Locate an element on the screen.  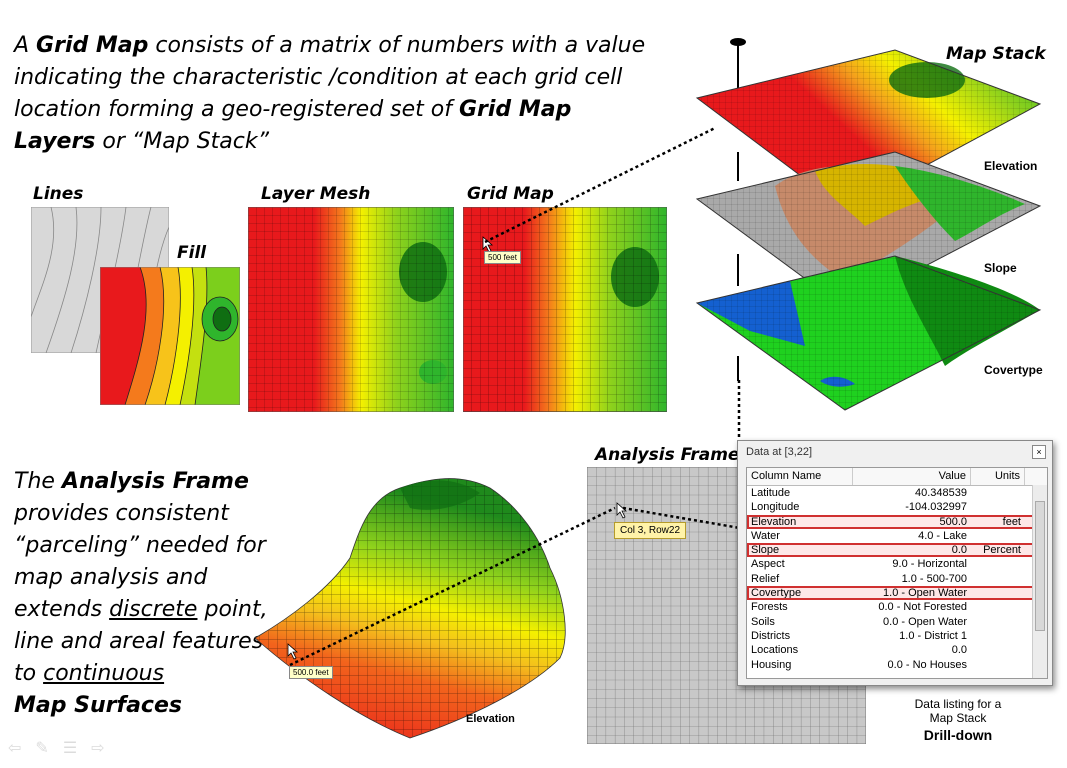
header-value: Value is located at coordinates (912, 476).